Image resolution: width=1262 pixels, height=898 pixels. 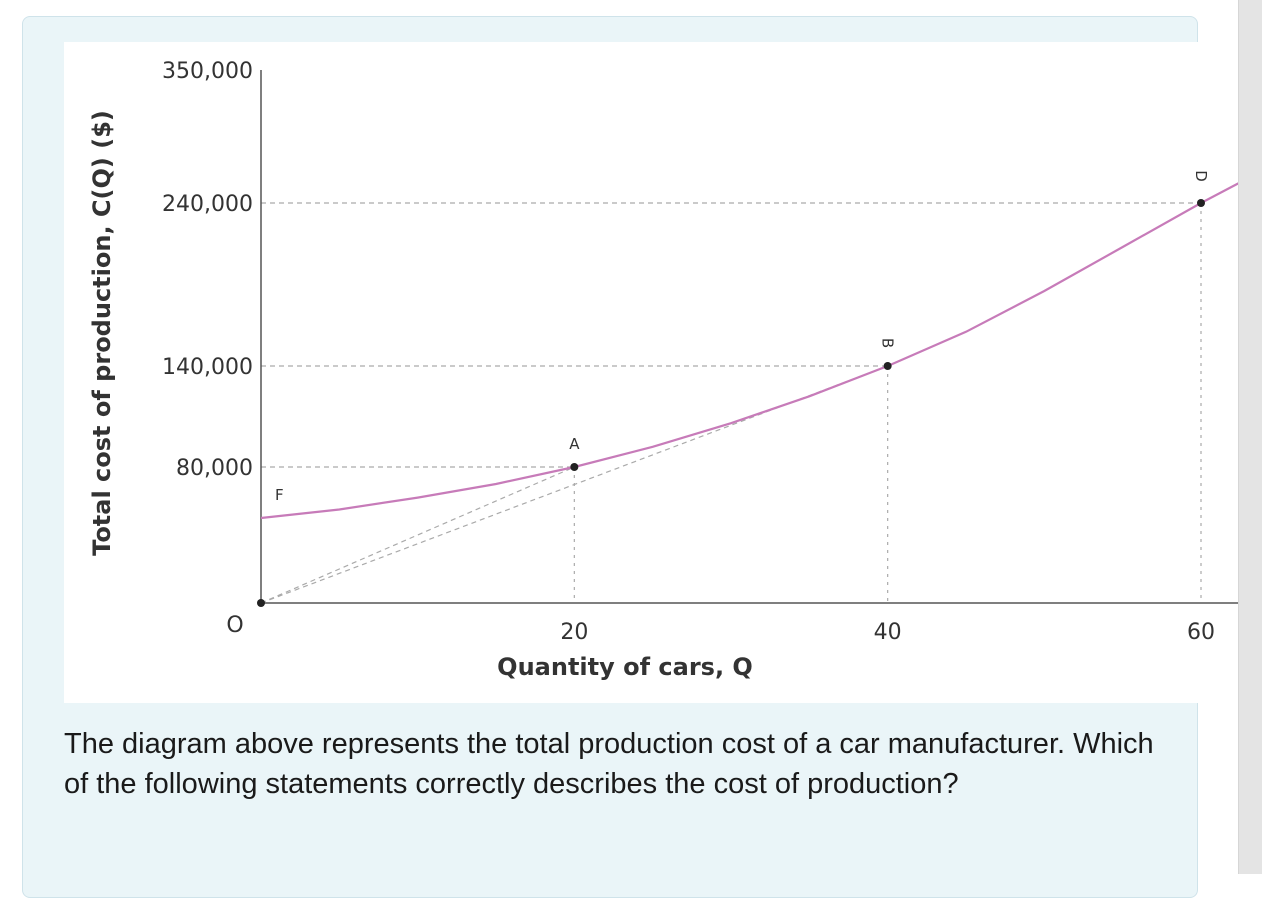 What do you see at coordinates (574, 444) in the screenshot?
I see `point-label-A: A` at bounding box center [574, 444].